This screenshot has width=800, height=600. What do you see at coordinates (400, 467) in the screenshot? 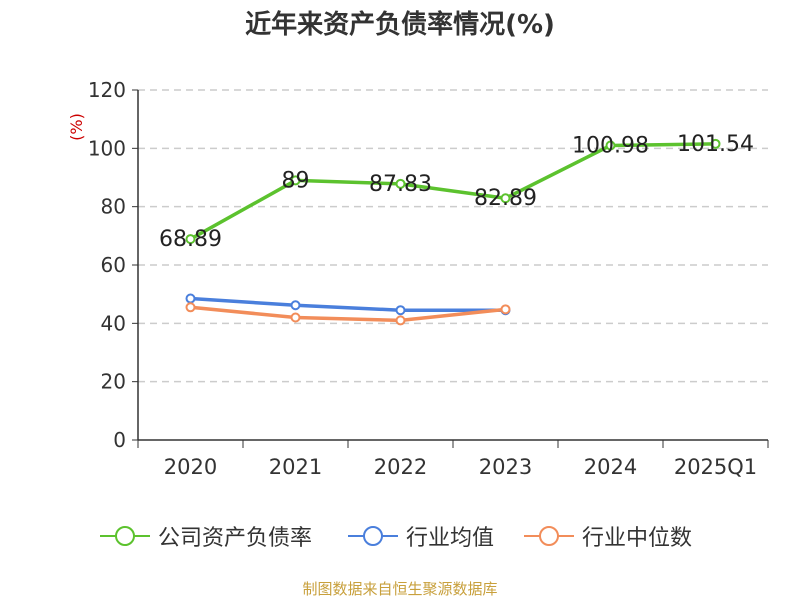
I see `x-tick-label-2022: 2022` at bounding box center [400, 467].